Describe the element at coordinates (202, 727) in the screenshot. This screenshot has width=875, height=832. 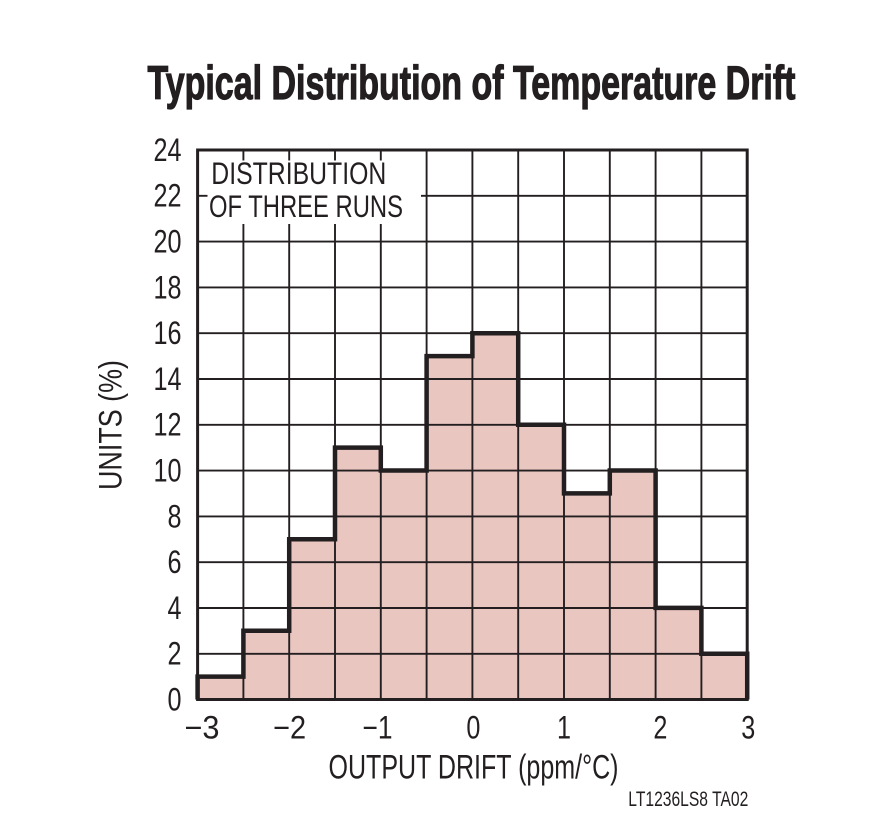
I see `svg-text: −3` at that location.